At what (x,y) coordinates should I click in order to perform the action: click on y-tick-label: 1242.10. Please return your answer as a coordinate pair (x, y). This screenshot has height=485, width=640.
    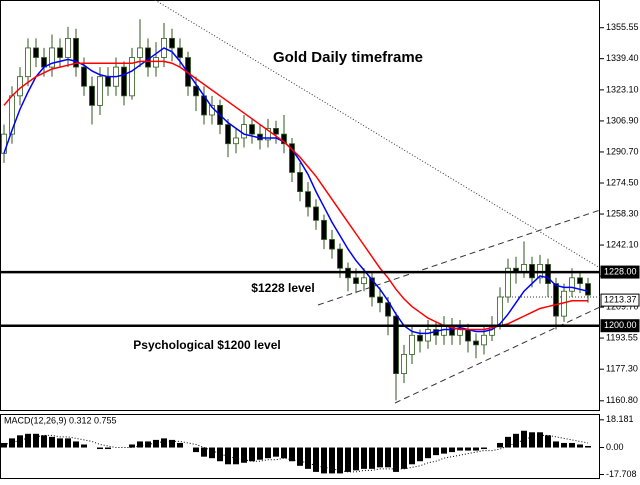
    Looking at the image, I should click on (622, 244).